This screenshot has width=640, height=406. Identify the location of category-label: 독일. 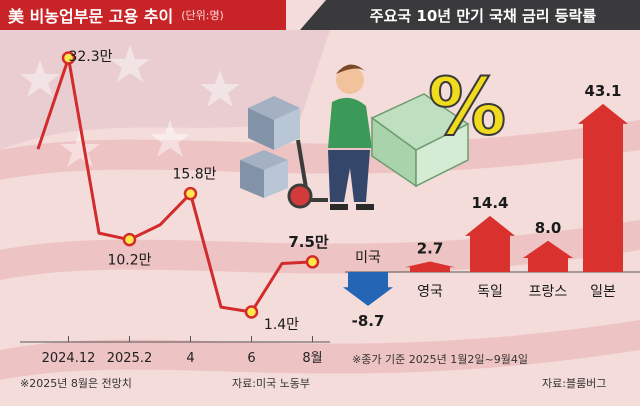
(490, 292).